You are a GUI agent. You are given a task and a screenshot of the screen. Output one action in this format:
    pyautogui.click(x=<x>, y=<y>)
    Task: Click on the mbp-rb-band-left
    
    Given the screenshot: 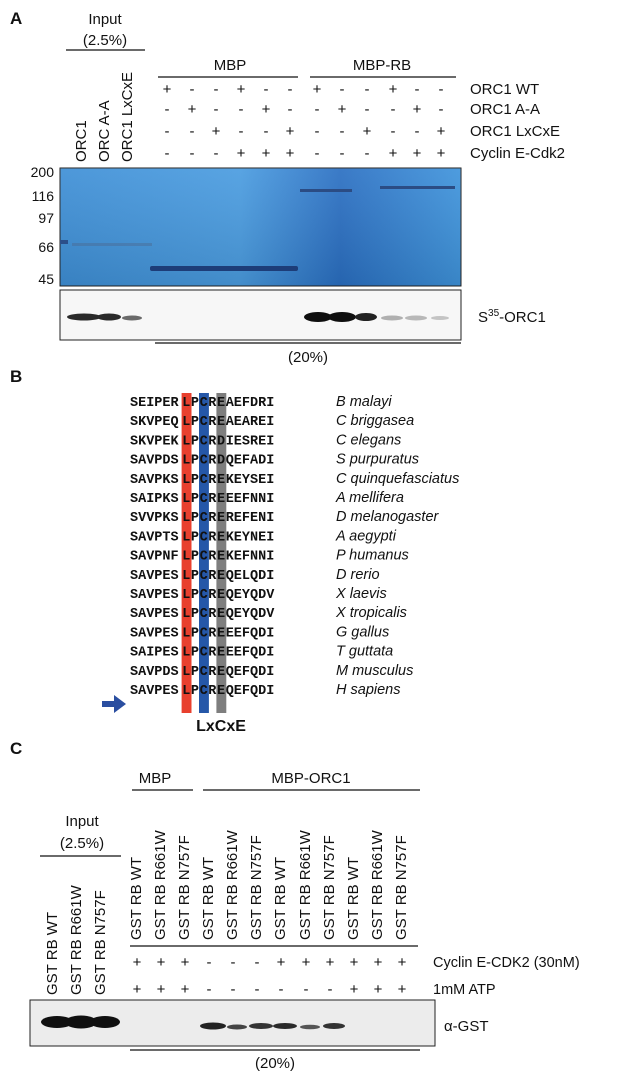 What is the action you would take?
    pyautogui.click(x=326, y=190)
    